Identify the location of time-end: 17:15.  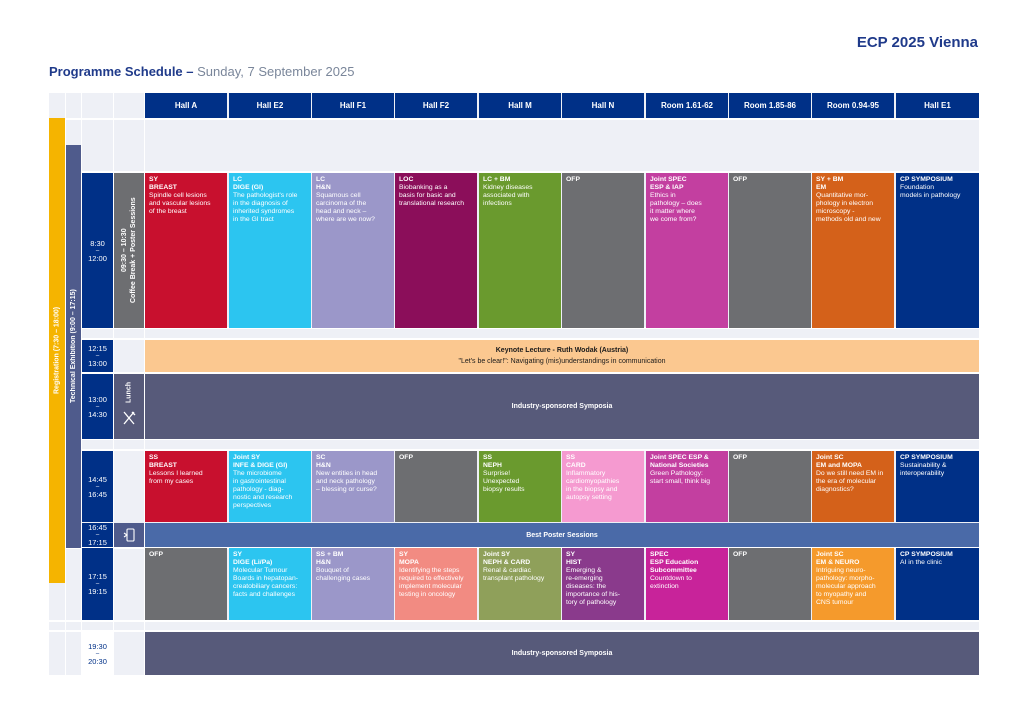
(97, 542).